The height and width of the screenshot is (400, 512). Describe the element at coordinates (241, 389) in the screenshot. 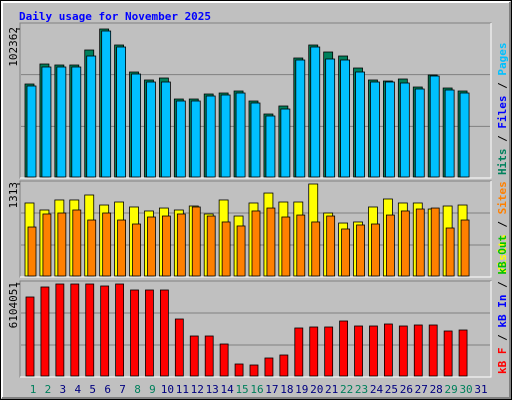

I see `x-tick-label: 15` at that location.